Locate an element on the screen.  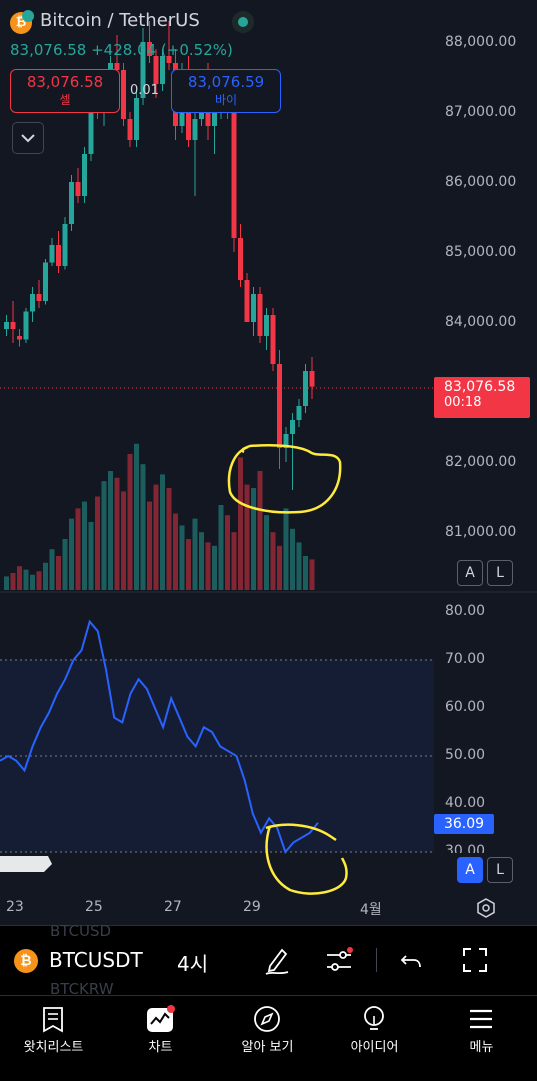
price-axis-label: 88,000.00 is located at coordinates (481, 42).